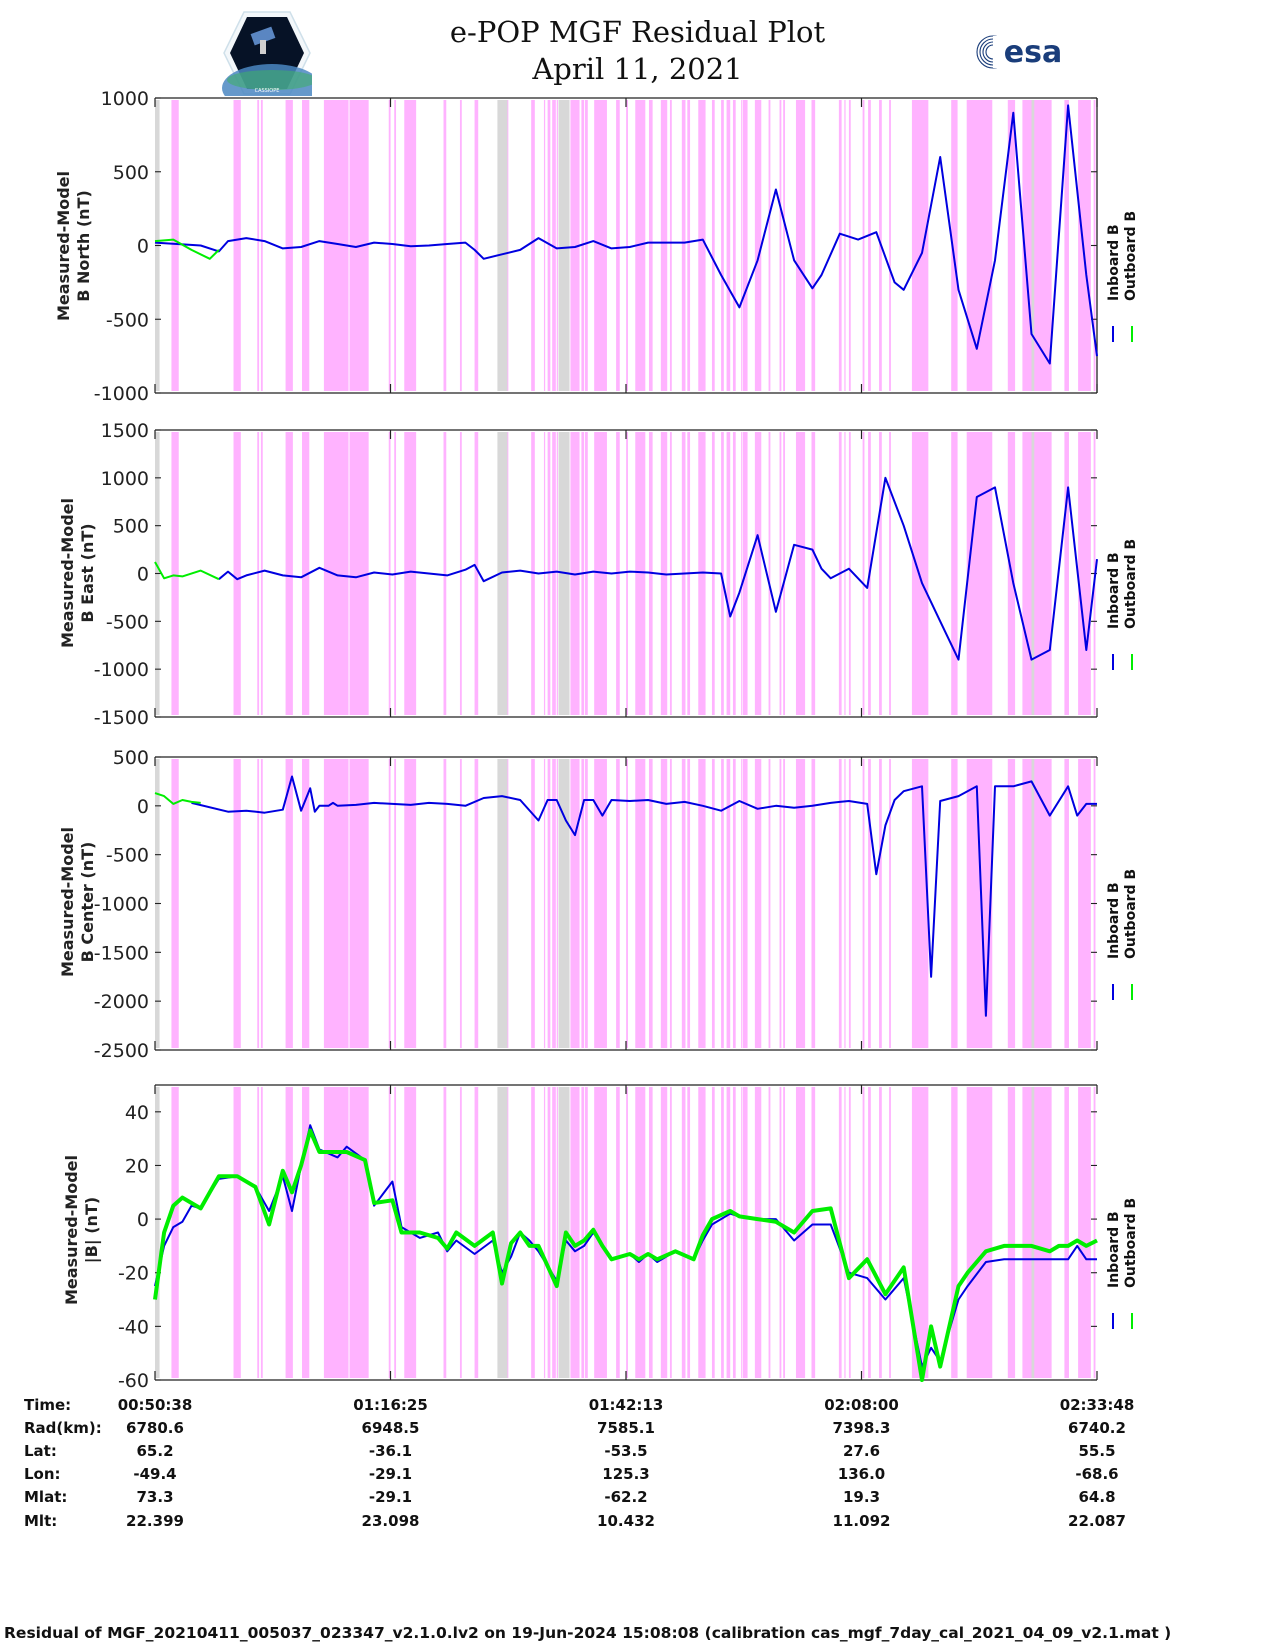 Image resolution: width=1275 pixels, height=1650 pixels. I want to click on y-tick-label: 500, so click(131, 173).